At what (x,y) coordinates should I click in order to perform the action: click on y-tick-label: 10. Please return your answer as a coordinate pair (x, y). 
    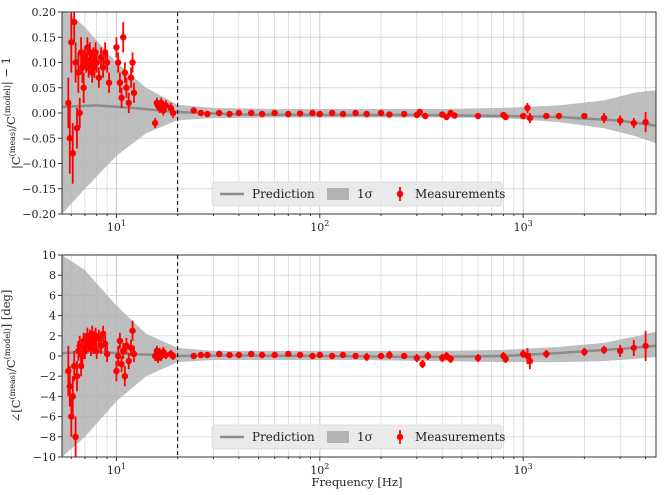
    Looking at the image, I should click on (49, 255).